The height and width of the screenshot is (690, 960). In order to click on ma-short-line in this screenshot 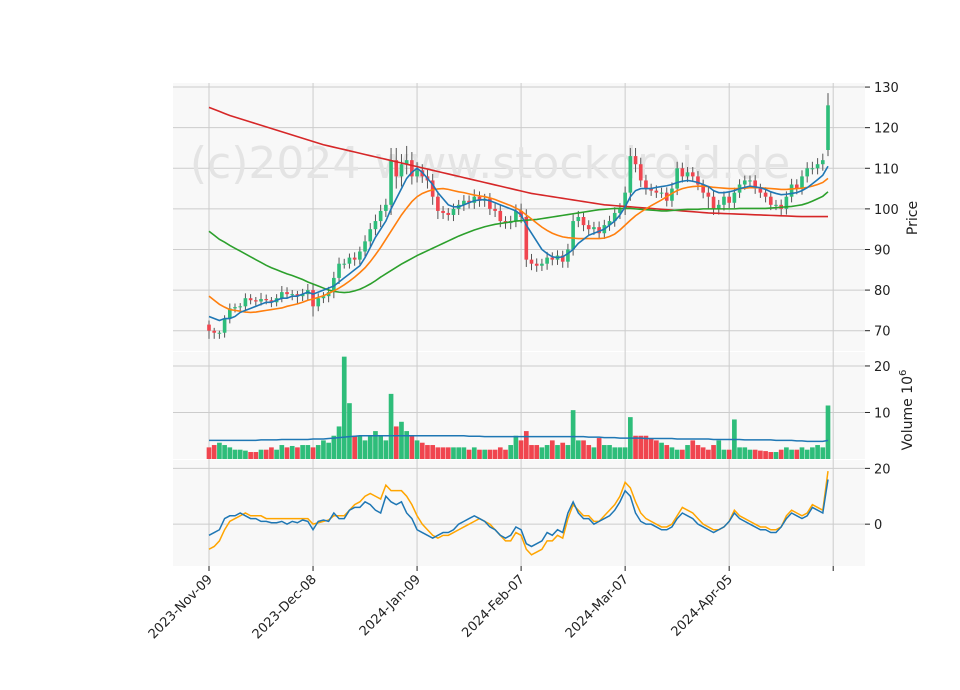, I will do `click(518, 243)`.